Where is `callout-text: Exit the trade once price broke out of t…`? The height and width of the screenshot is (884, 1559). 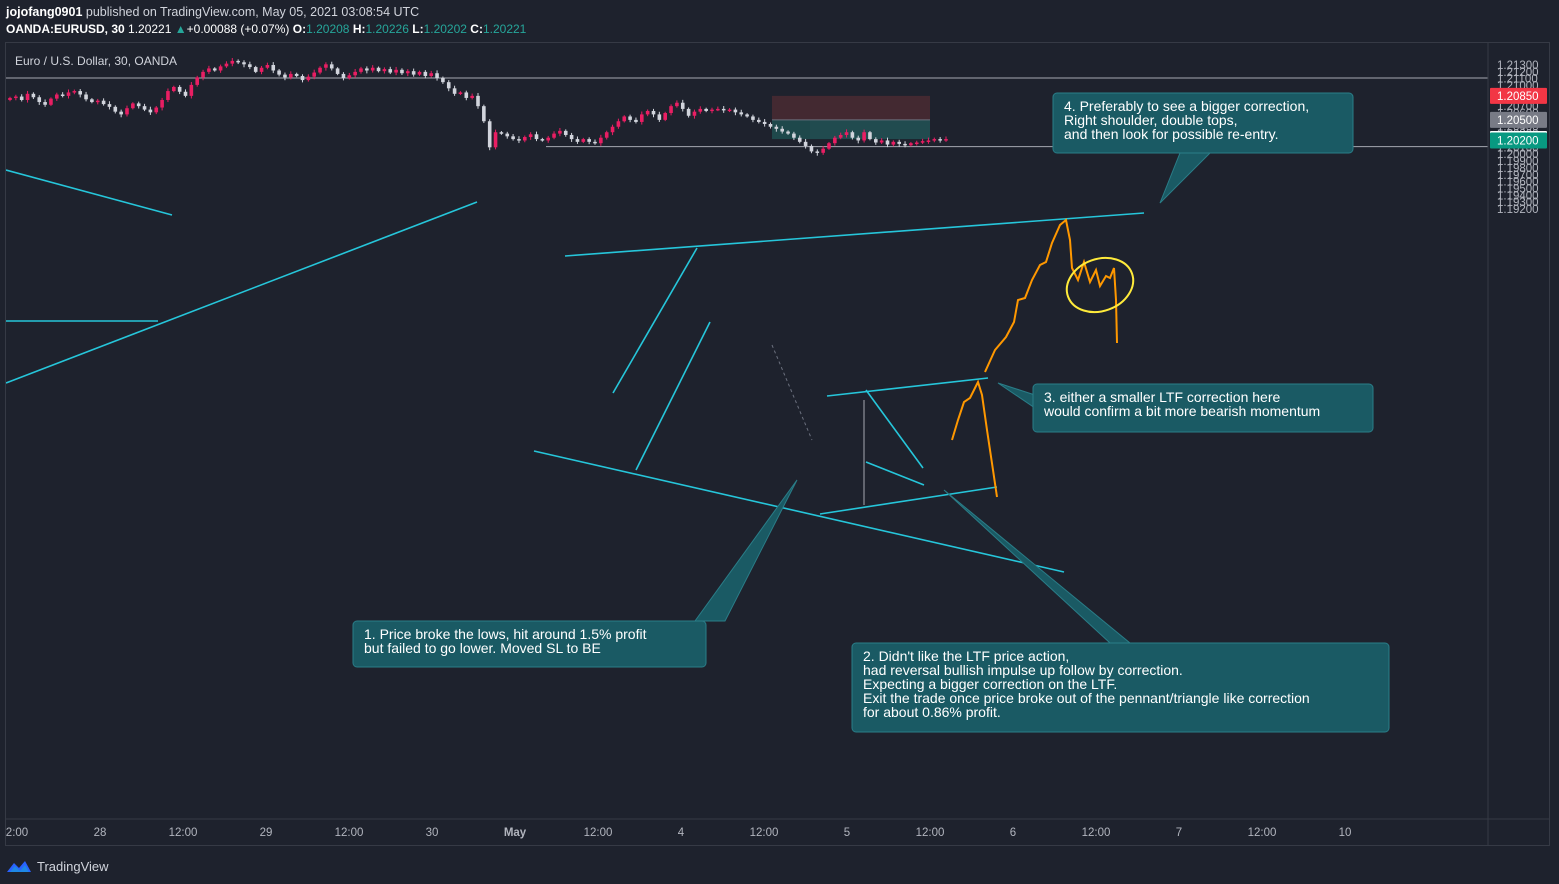
callout-text: Exit the trade once price broke out of t… is located at coordinates (1086, 698).